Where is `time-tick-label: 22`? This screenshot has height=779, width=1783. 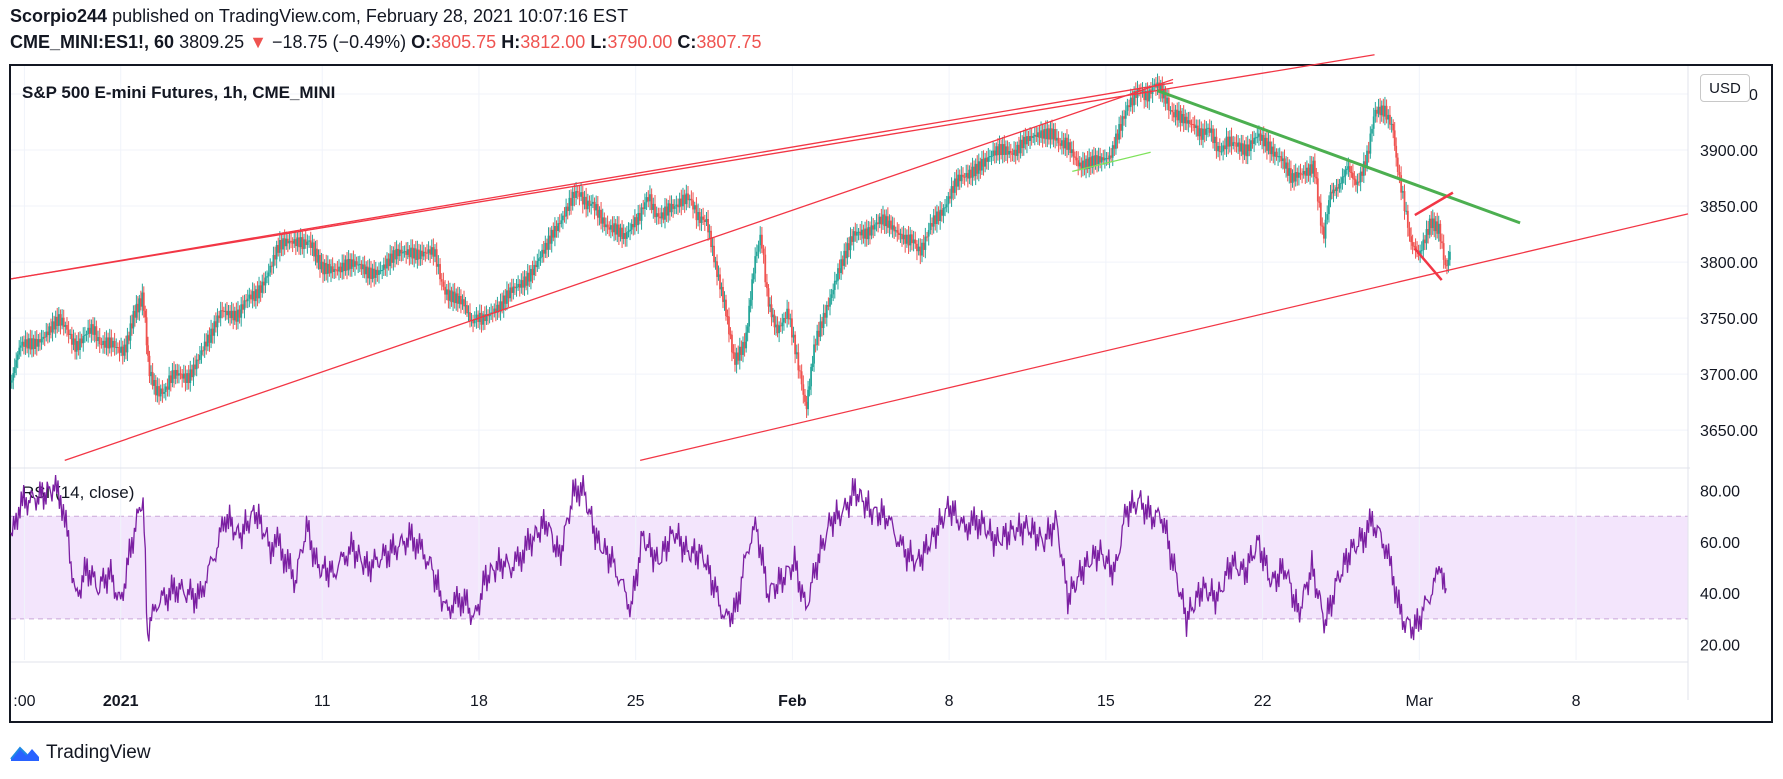 time-tick-label: 22 is located at coordinates (1263, 701).